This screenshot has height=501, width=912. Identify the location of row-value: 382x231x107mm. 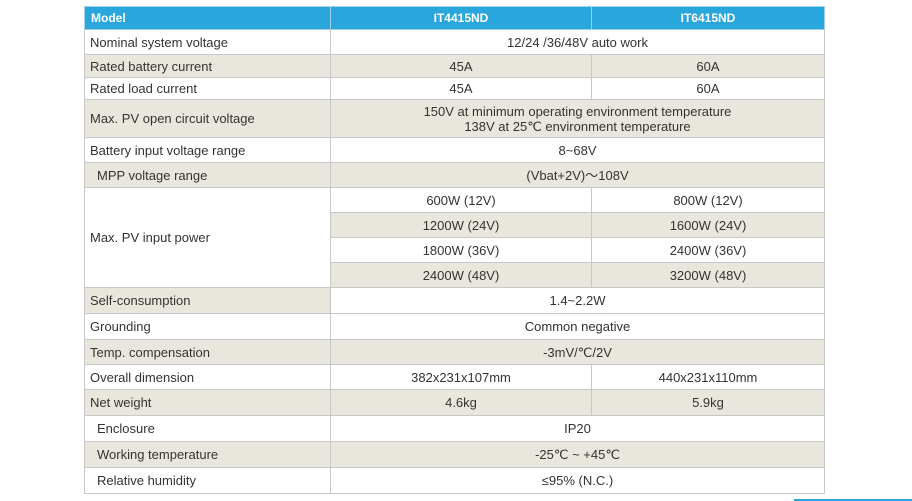
(461, 377).